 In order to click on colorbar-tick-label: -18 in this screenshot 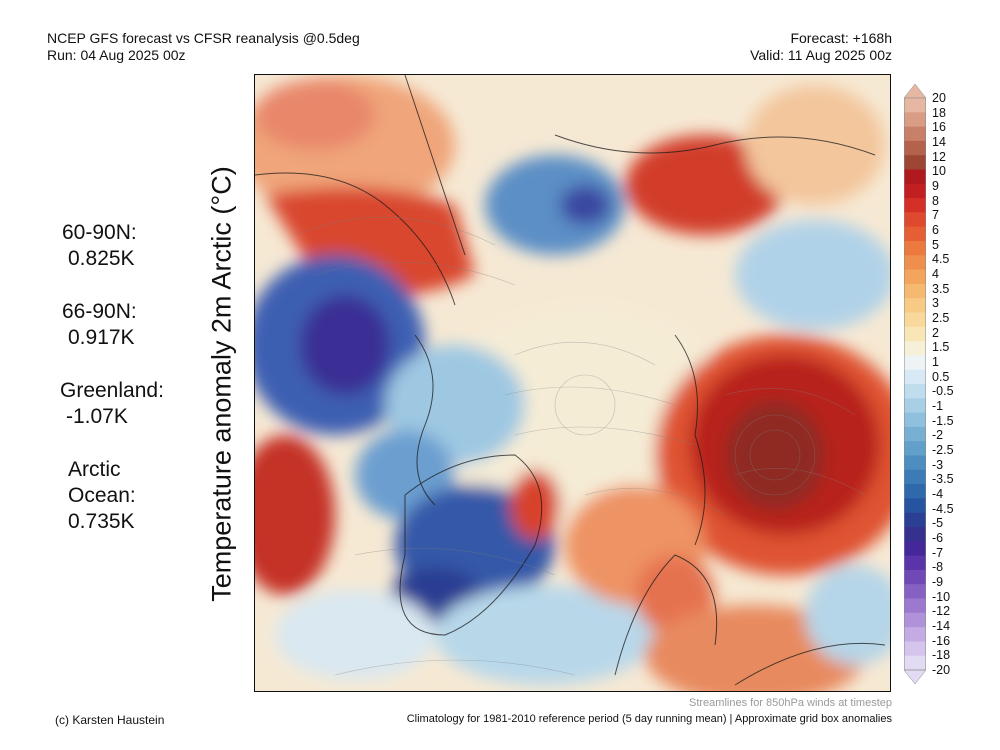, I will do `click(941, 655)`.